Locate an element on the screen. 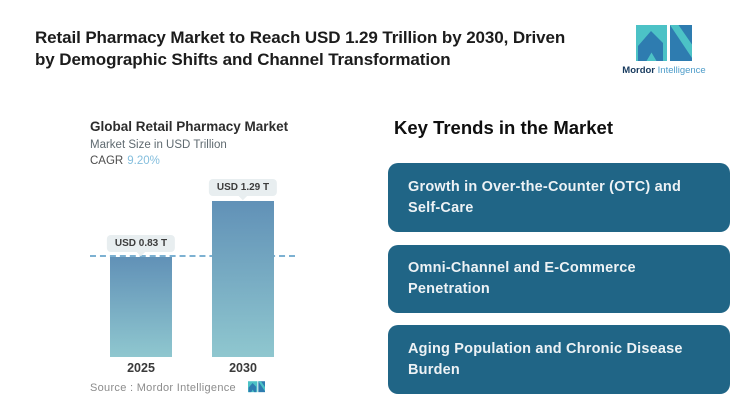 This screenshot has height=417, width=750. brand-name-bold: Mordor is located at coordinates (638, 70).